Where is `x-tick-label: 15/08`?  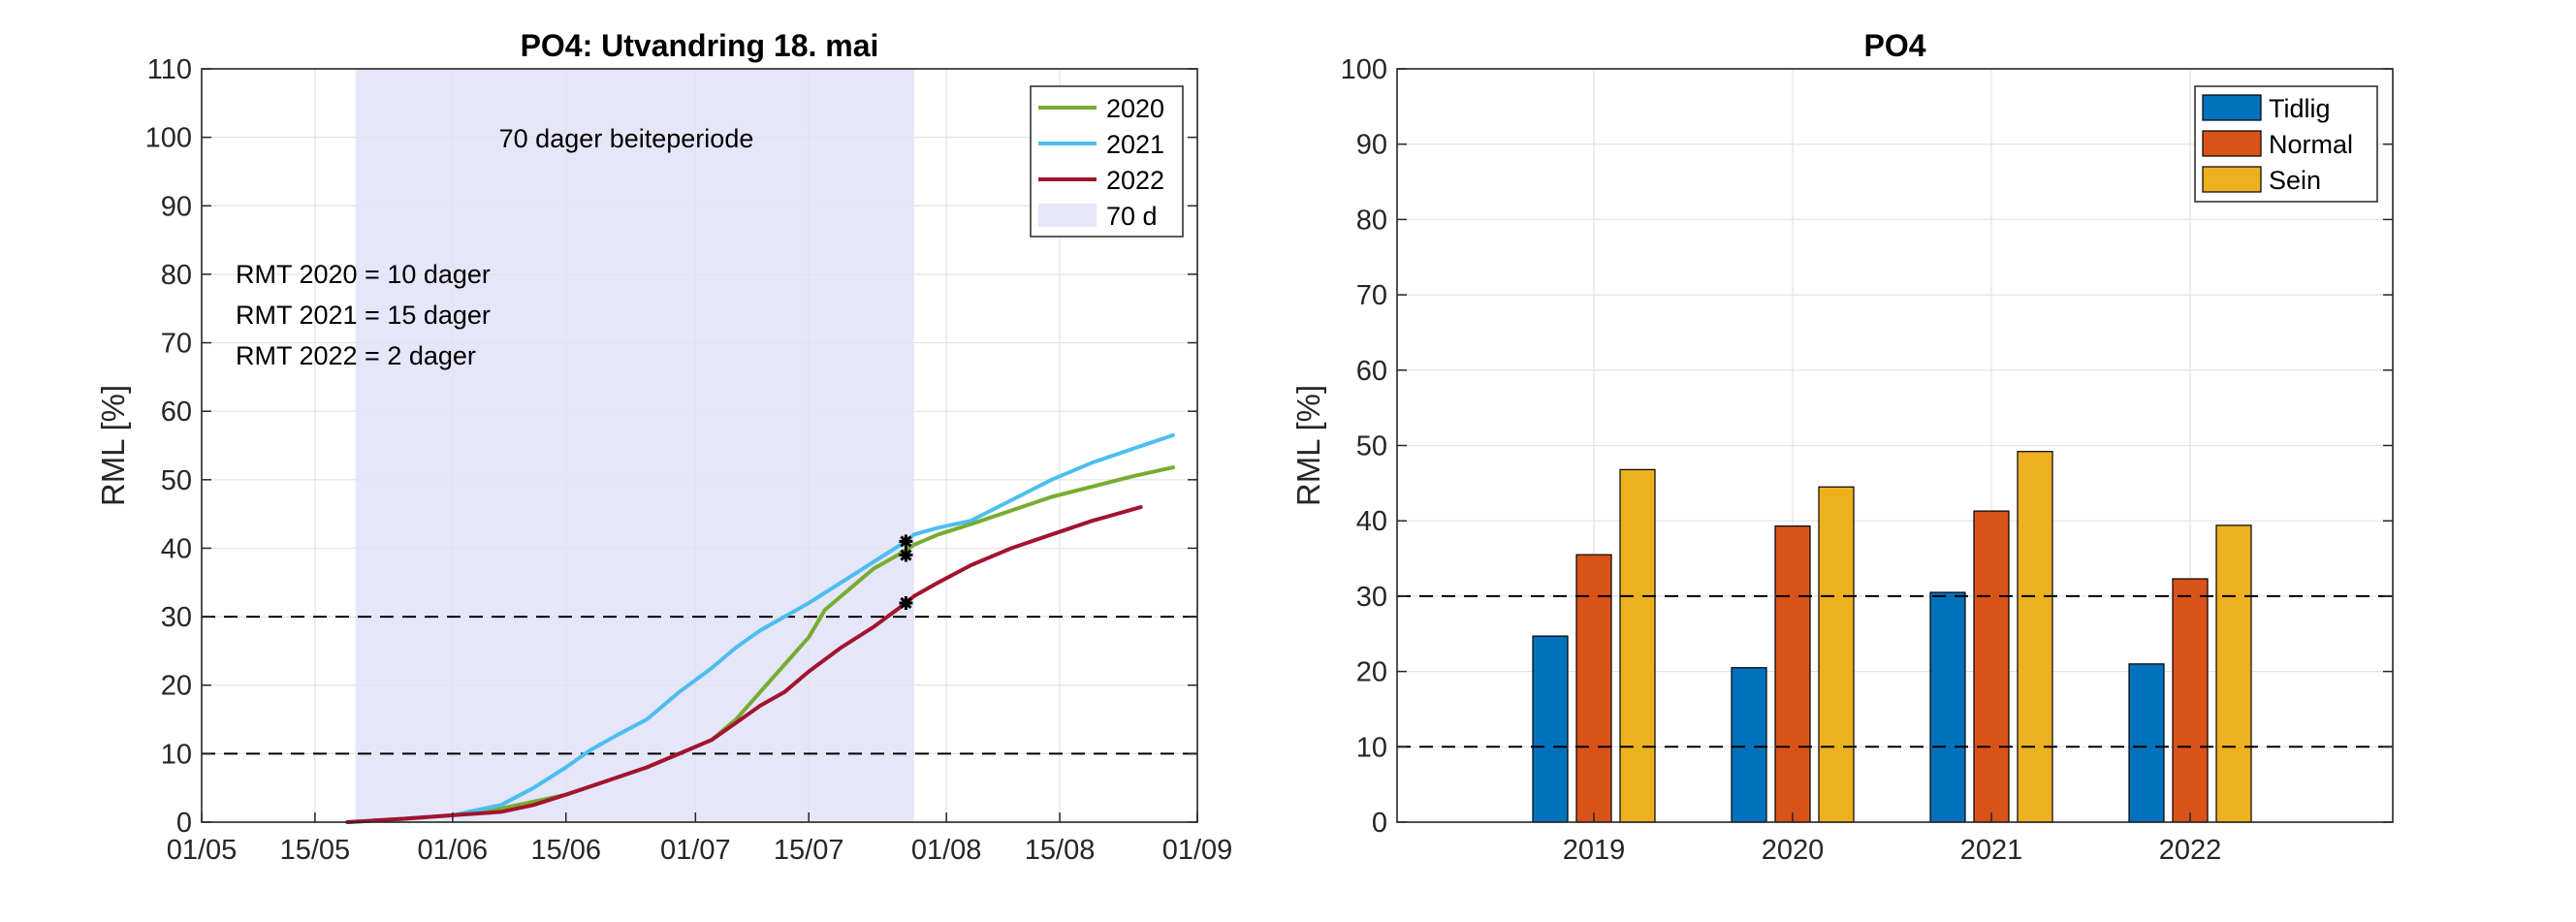 x-tick-label: 15/08 is located at coordinates (1061, 850).